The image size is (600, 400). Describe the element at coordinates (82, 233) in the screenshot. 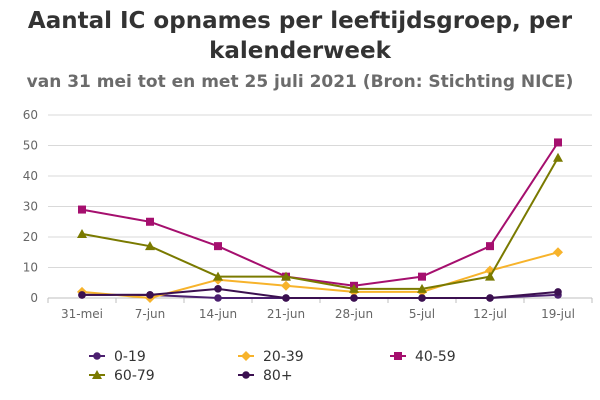

I see `data-point-60-79-31-mei` at that location.